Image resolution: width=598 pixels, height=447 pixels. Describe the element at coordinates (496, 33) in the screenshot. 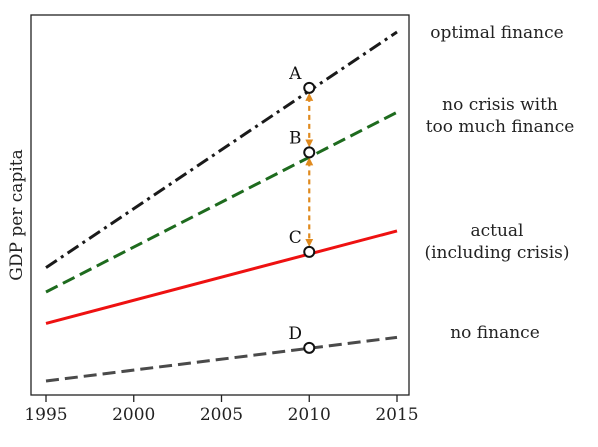

I see `series-label-optimal: optimal finance` at that location.